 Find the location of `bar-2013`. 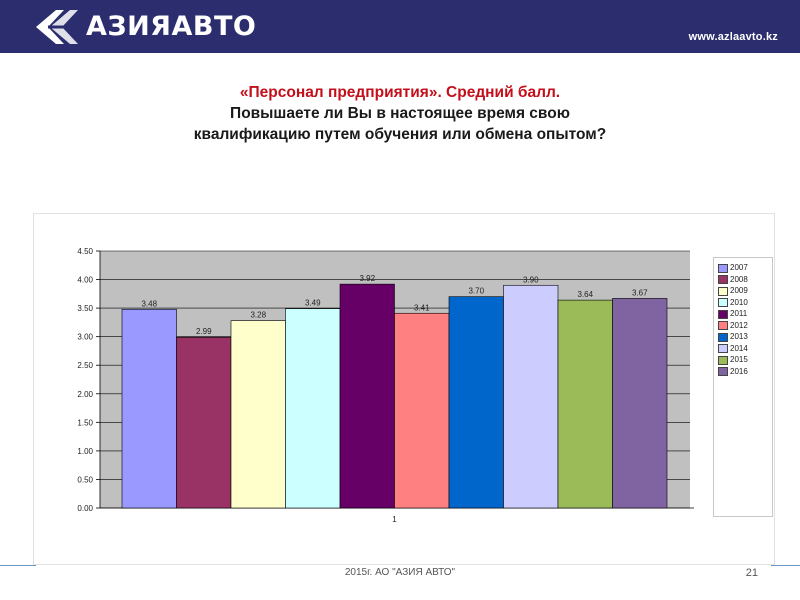

bar-2013 is located at coordinates (476, 402).